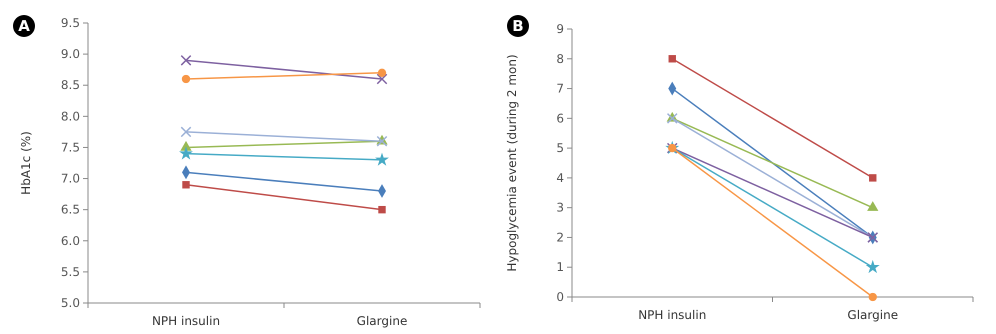 This screenshot has height=334, width=996. Describe the element at coordinates (560, 59) in the screenshot. I see `y-tick-label: 8` at that location.